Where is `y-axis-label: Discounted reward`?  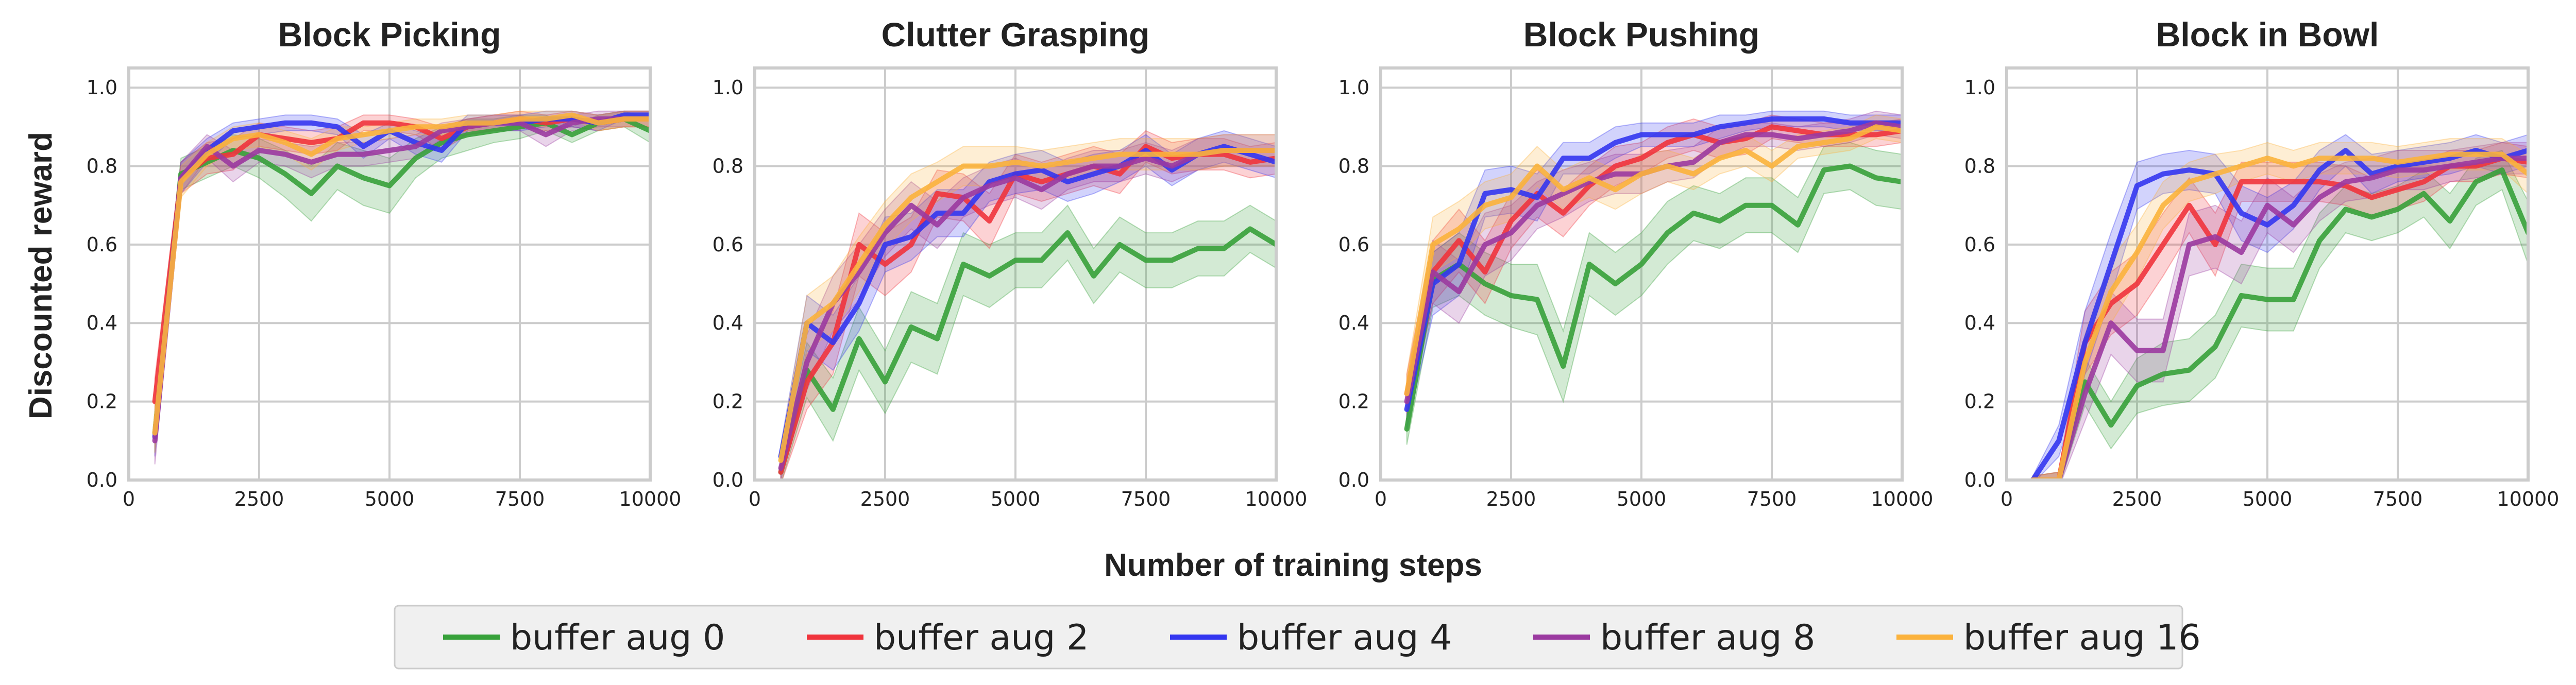 y-axis-label: Discounted reward is located at coordinates (41, 275).